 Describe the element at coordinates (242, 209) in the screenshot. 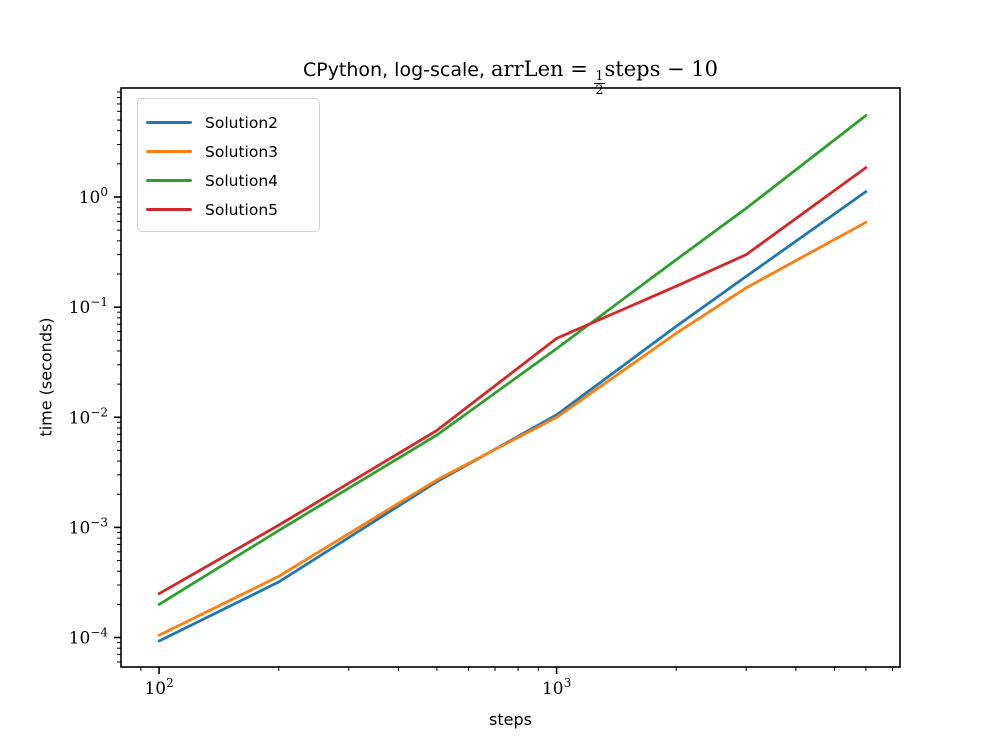

I see `legend-label: Solution5` at that location.